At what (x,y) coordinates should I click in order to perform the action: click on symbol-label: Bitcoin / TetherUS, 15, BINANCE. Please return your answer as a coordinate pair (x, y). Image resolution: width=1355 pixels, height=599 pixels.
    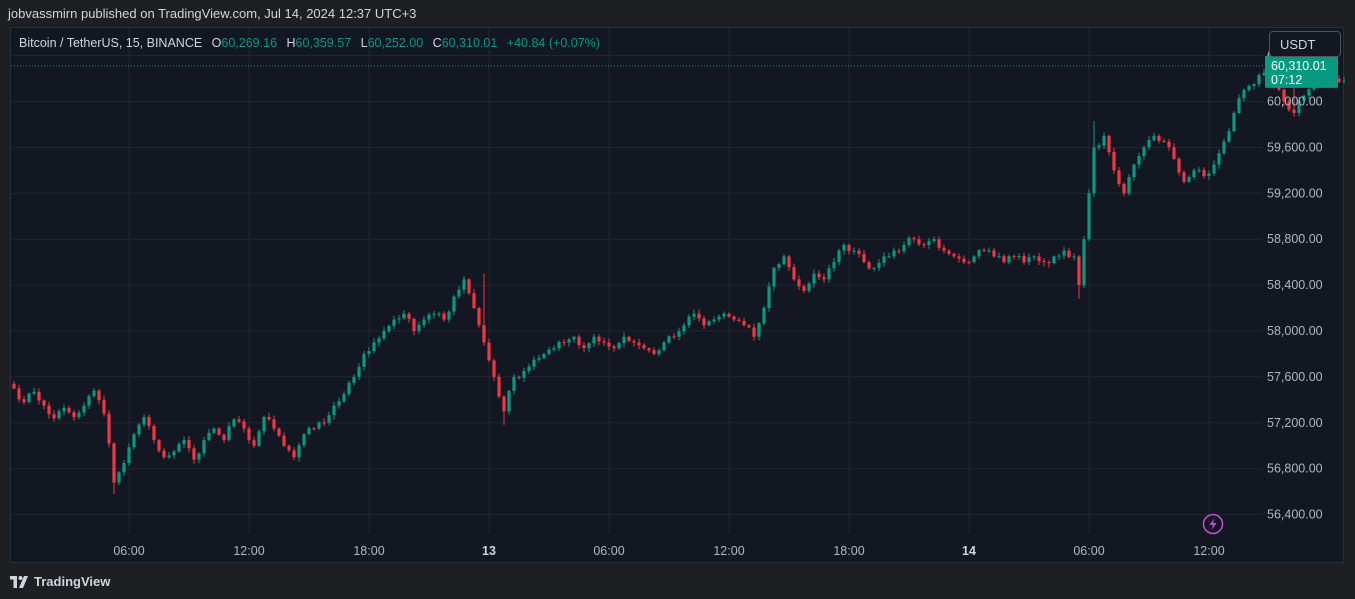
    Looking at the image, I should click on (111, 43).